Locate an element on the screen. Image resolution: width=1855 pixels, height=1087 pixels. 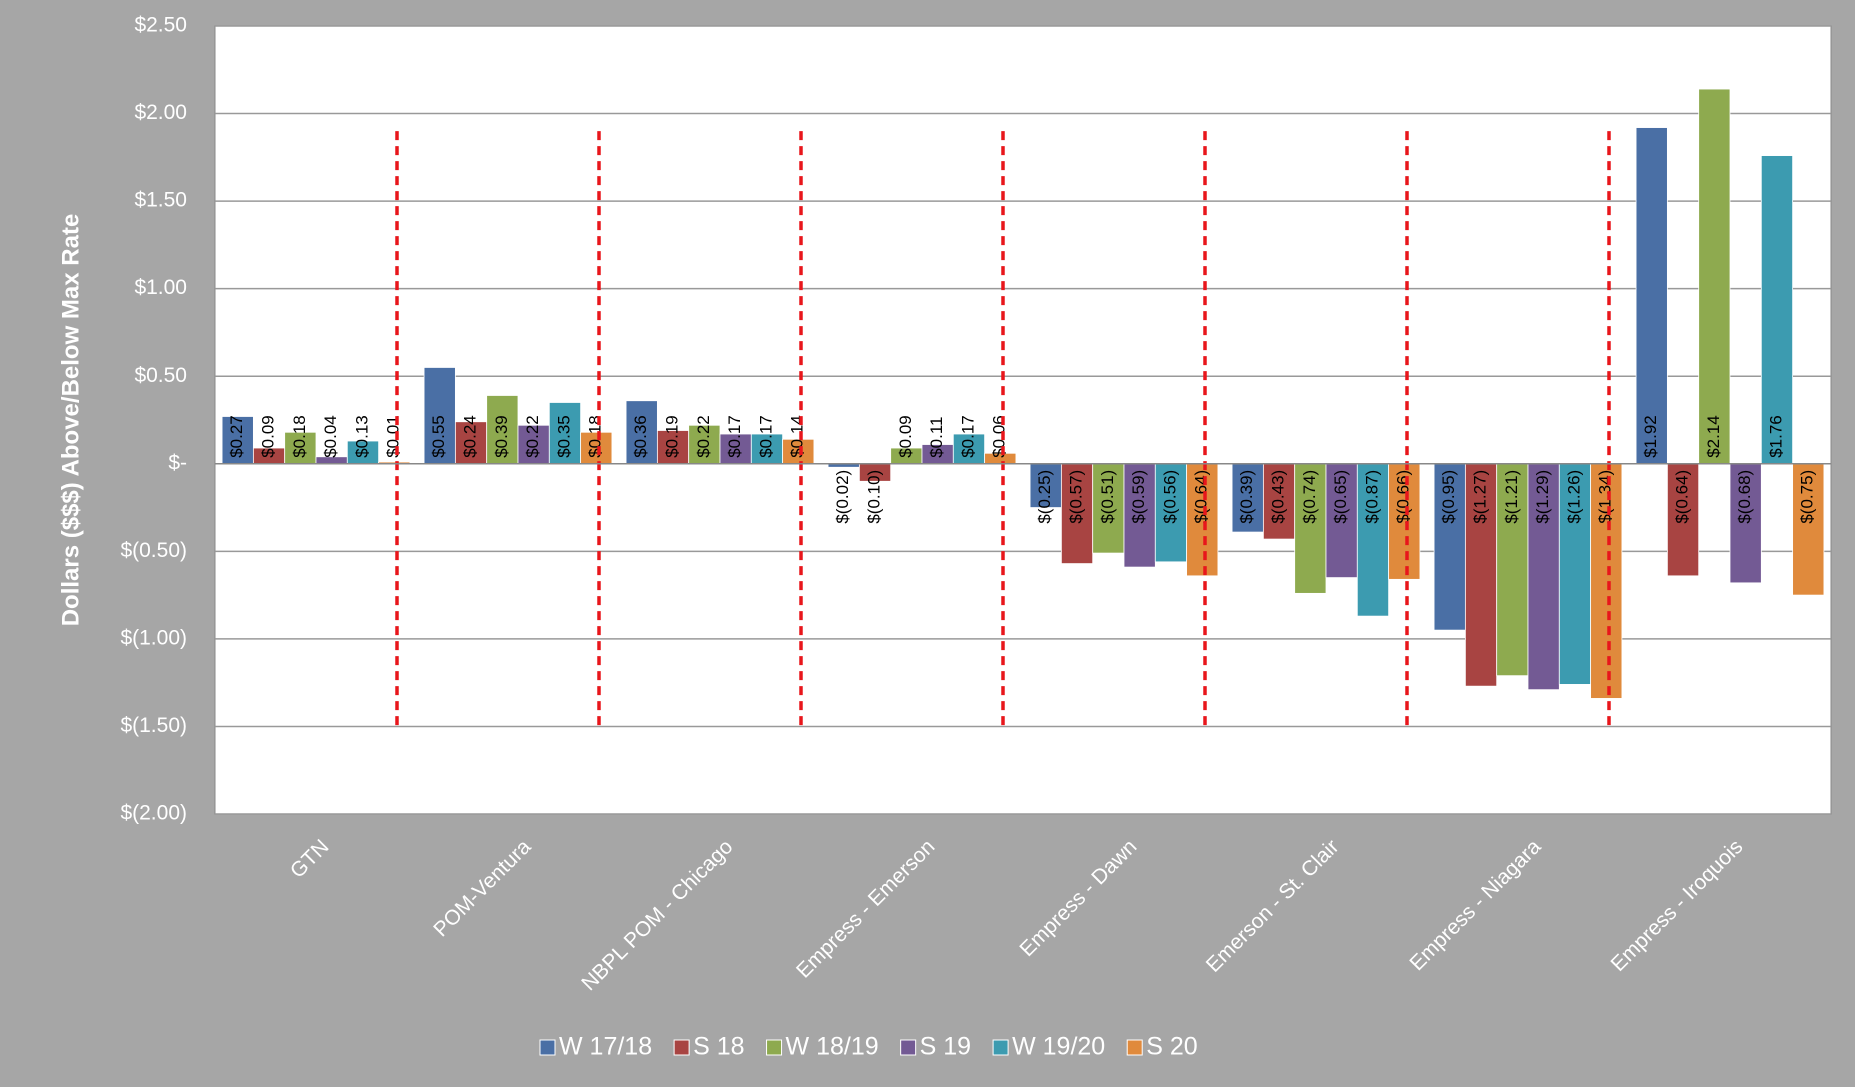
data-label: $(1.26) is located at coordinates (1573, 497).